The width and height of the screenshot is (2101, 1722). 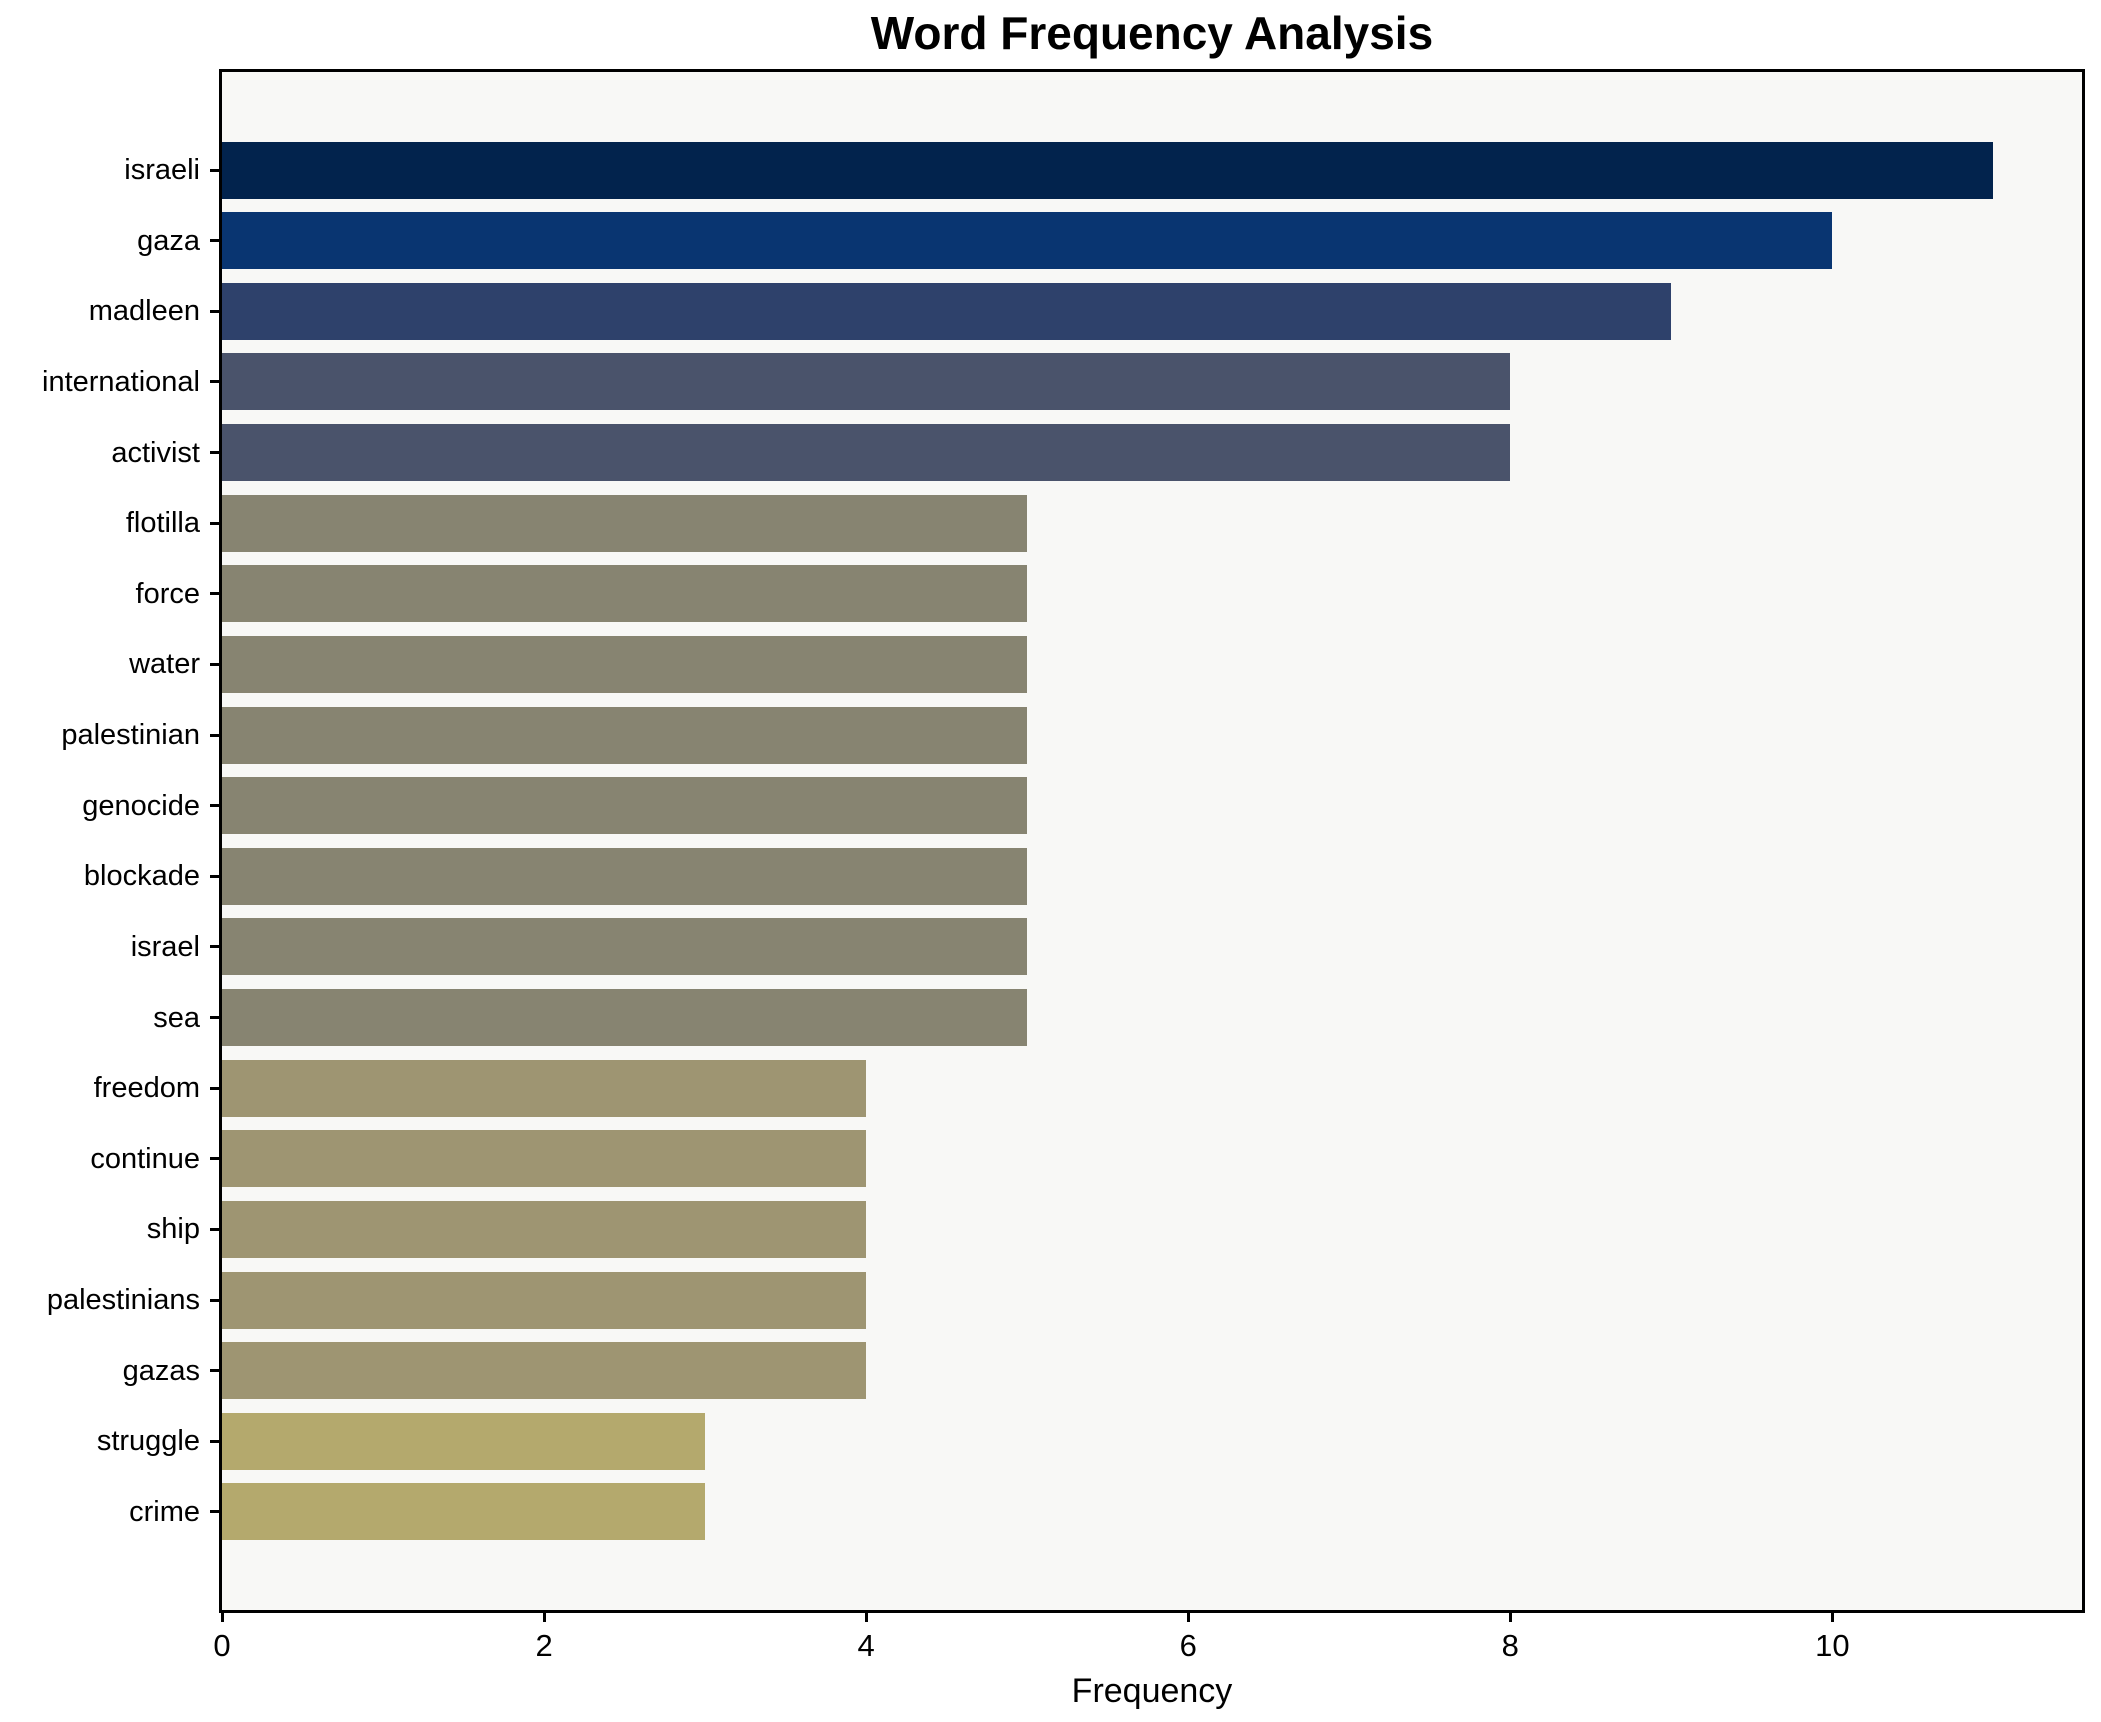 What do you see at coordinates (625, 806) in the screenshot?
I see `bar-genocide` at bounding box center [625, 806].